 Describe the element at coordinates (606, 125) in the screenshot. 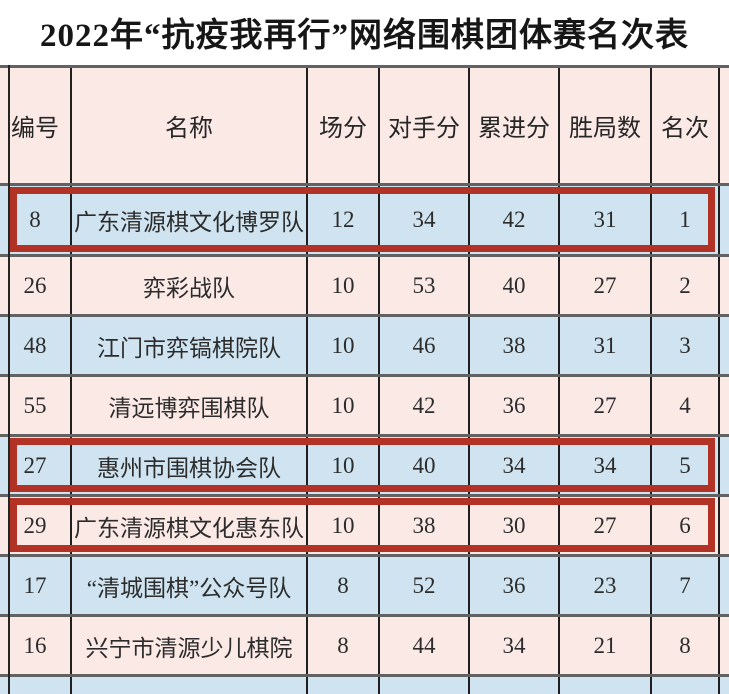

I see `column-header-cell: 胜局数` at that location.